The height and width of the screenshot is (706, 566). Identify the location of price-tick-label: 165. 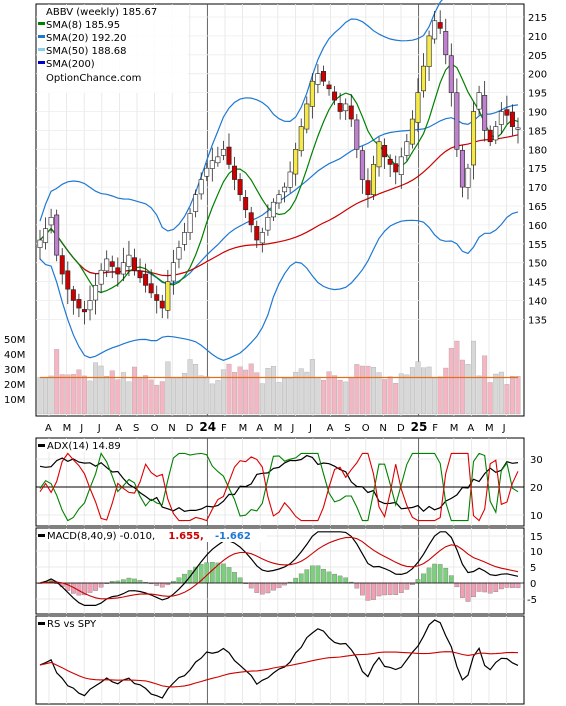
(537, 207).